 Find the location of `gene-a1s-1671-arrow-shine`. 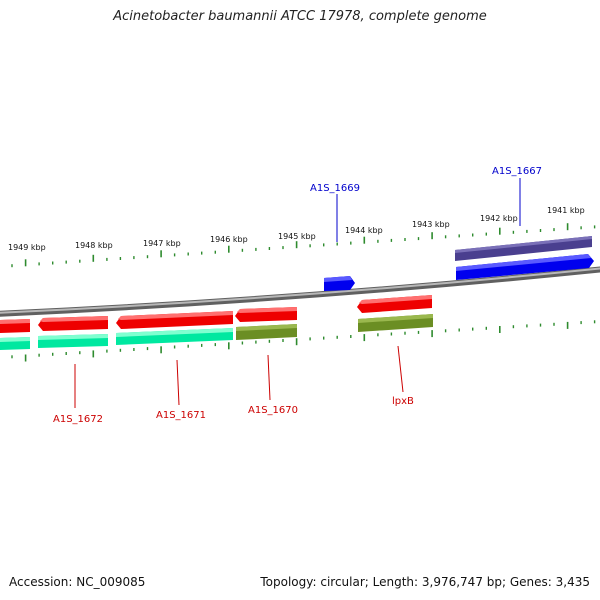

gene-a1s-1671-arrow-shine is located at coordinates (175, 315).